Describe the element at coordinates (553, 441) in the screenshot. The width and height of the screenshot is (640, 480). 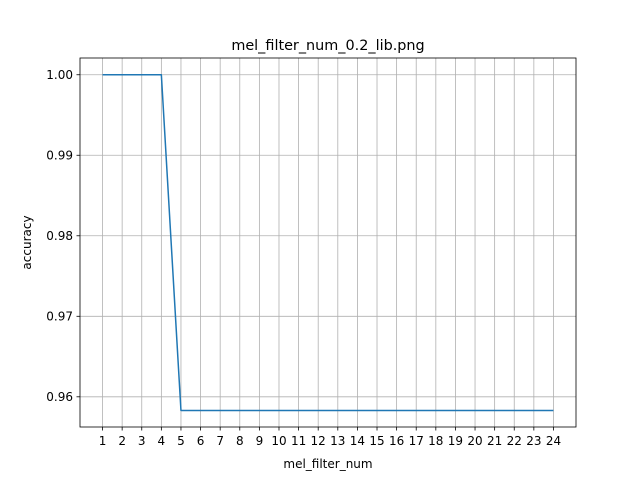
I see `x-tick-label: 24` at that location.